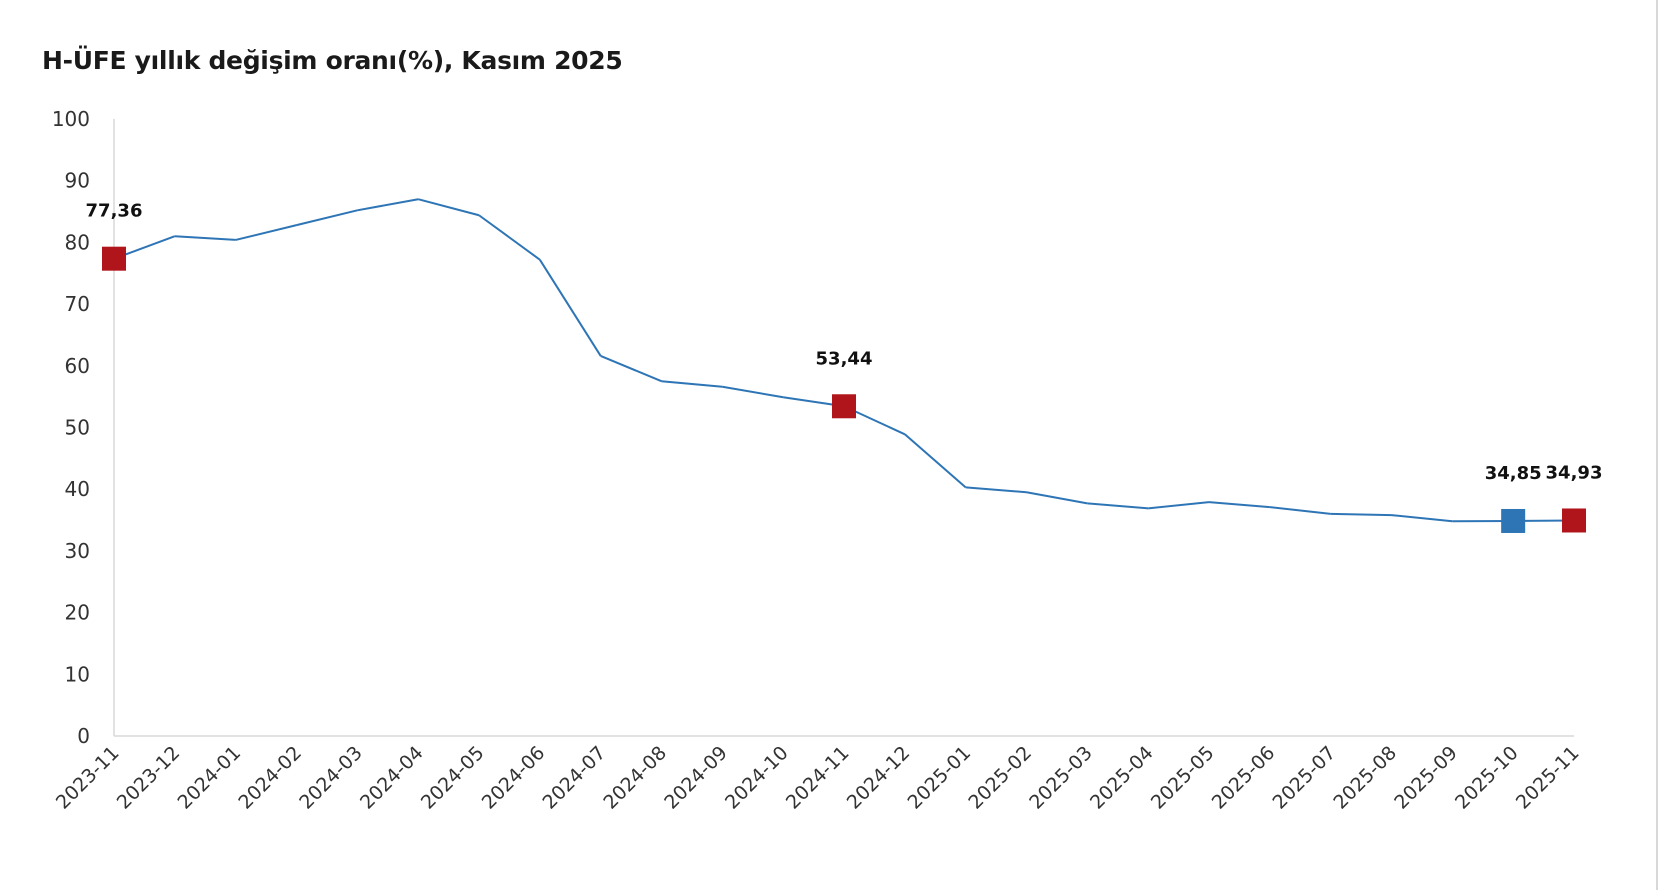 Image resolution: width=1660 pixels, height=890 pixels. I want to click on x-tick-label: 2024-07, so click(575, 778).